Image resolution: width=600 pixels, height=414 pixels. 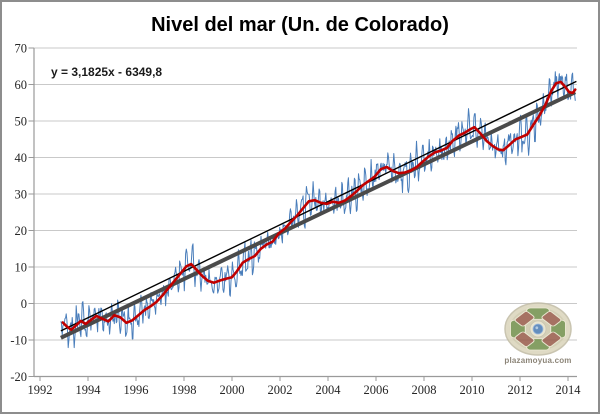 What do you see at coordinates (21, 49) in the screenshot?
I see `y-tick-label: 70` at bounding box center [21, 49].